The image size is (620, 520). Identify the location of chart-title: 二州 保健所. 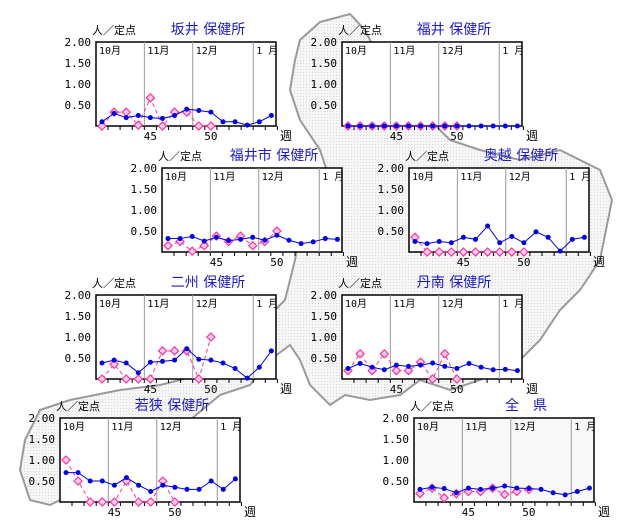
(208, 283).